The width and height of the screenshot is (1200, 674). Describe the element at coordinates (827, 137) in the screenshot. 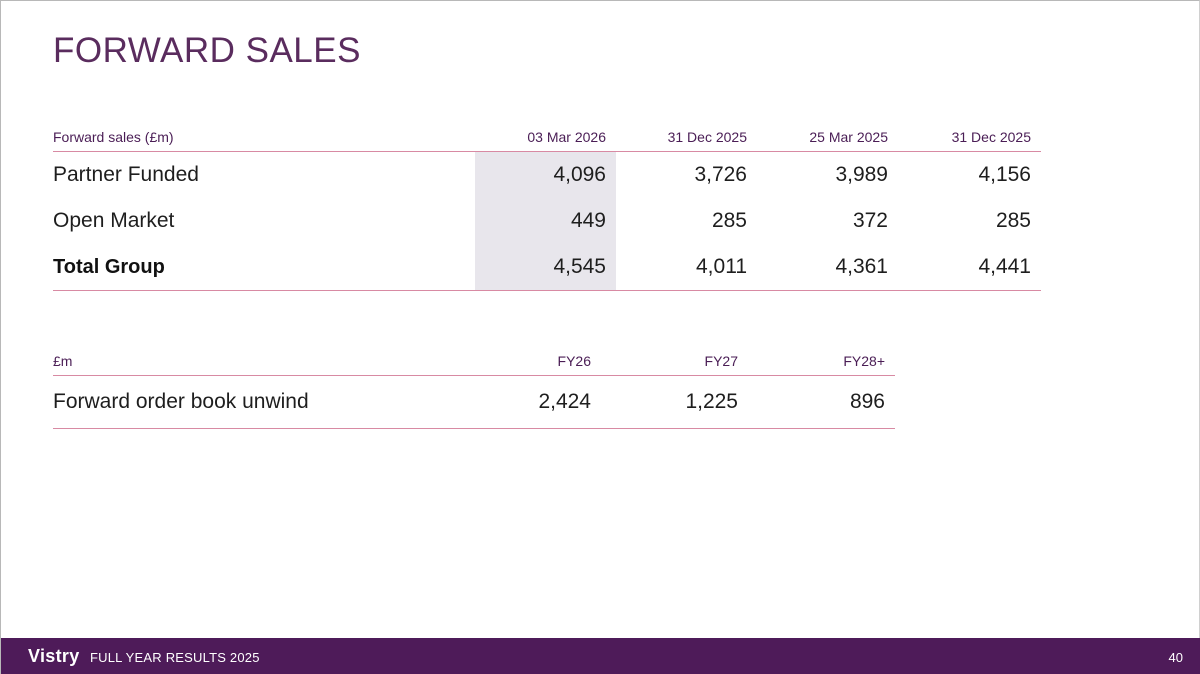

I see `column-header: 25 Mar 2025` at that location.